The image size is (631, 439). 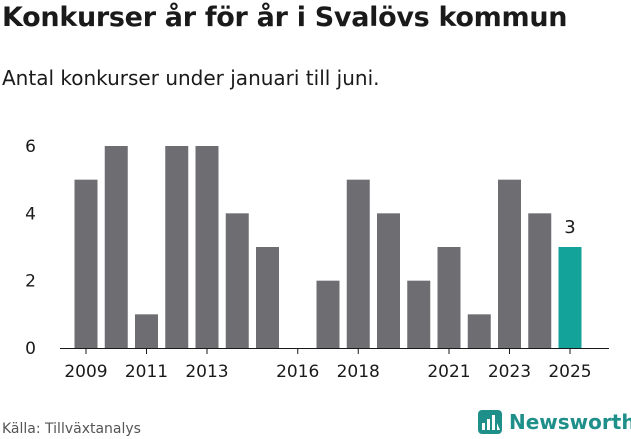 What do you see at coordinates (146, 372) in the screenshot?
I see `x-tick-label: 2011` at bounding box center [146, 372].